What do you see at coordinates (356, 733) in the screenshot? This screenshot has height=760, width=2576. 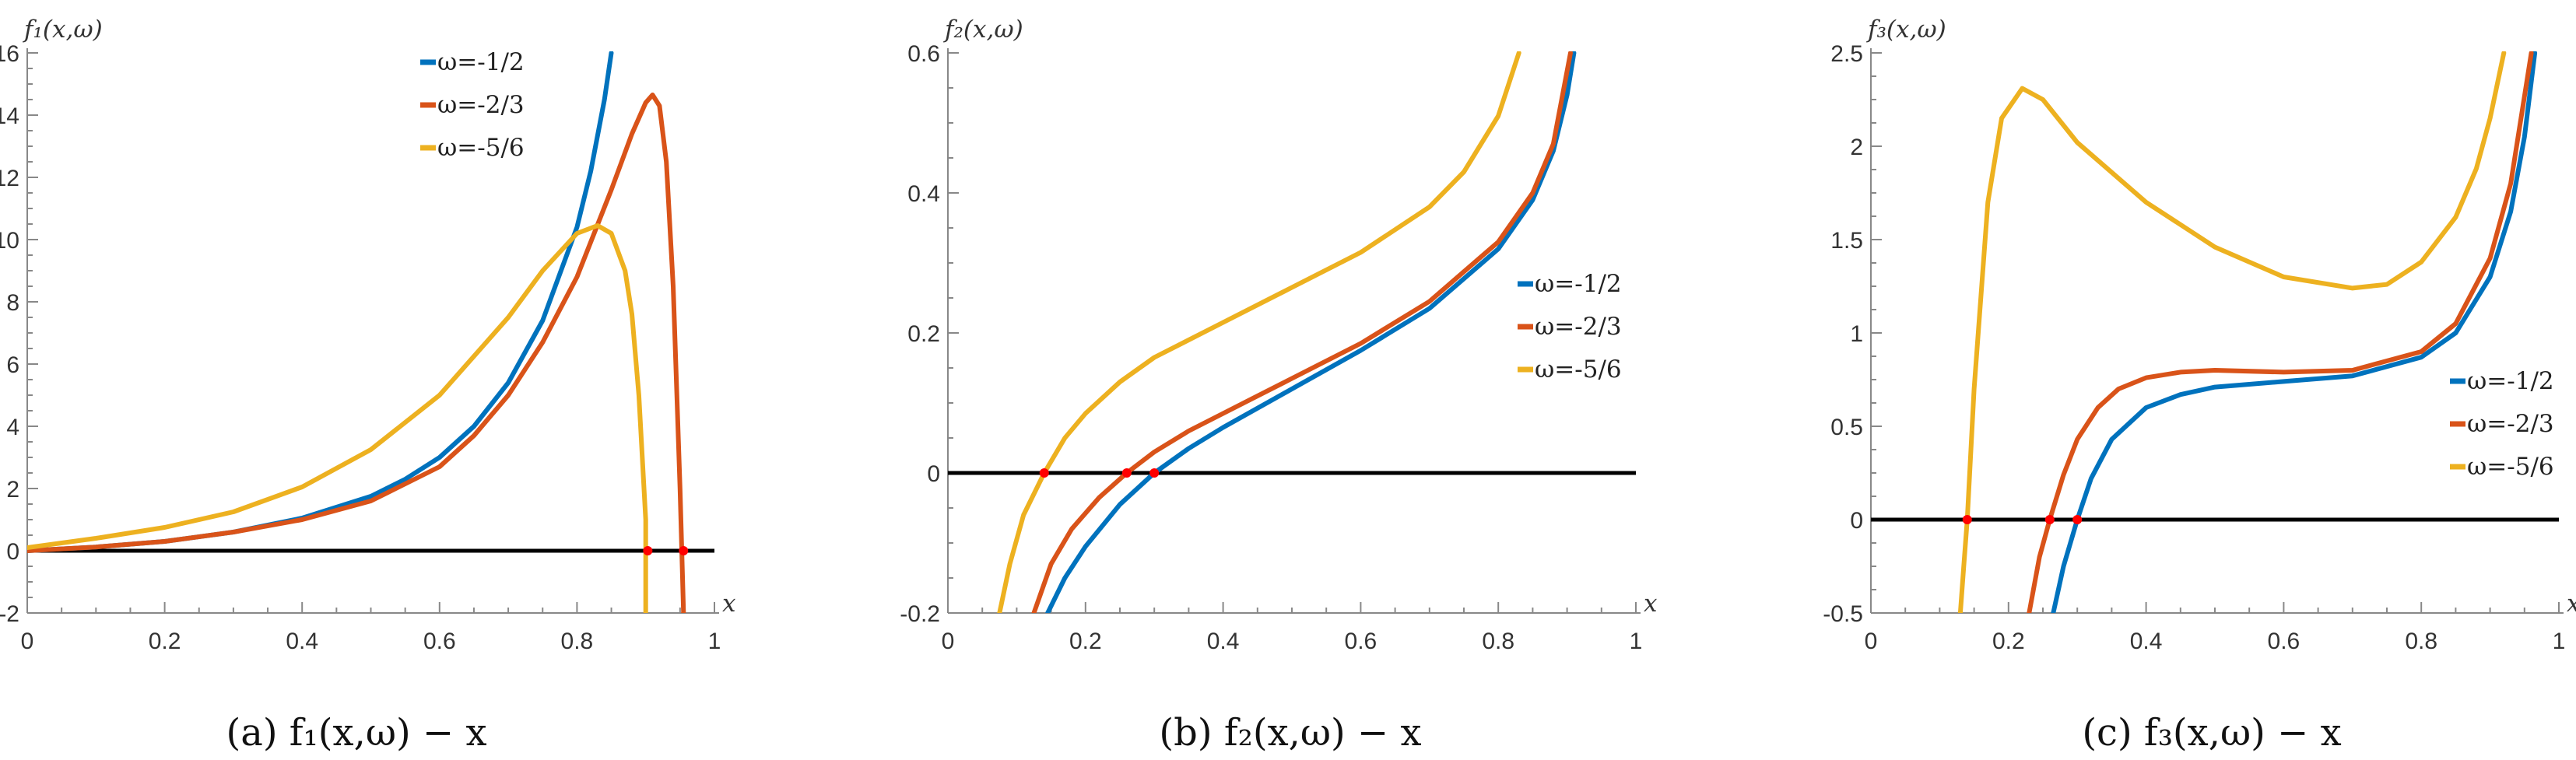 I see `panel-caption: (a) f₁(x,ω) − x` at bounding box center [356, 733].